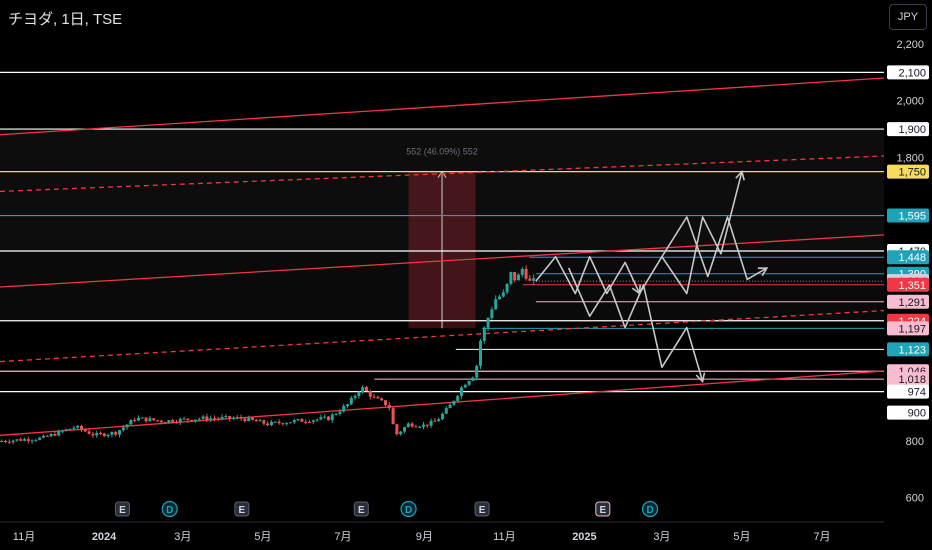 This screenshot has width=932, height=550. What do you see at coordinates (912, 73) in the screenshot?
I see `price-level-label: 2,100` at bounding box center [912, 73].